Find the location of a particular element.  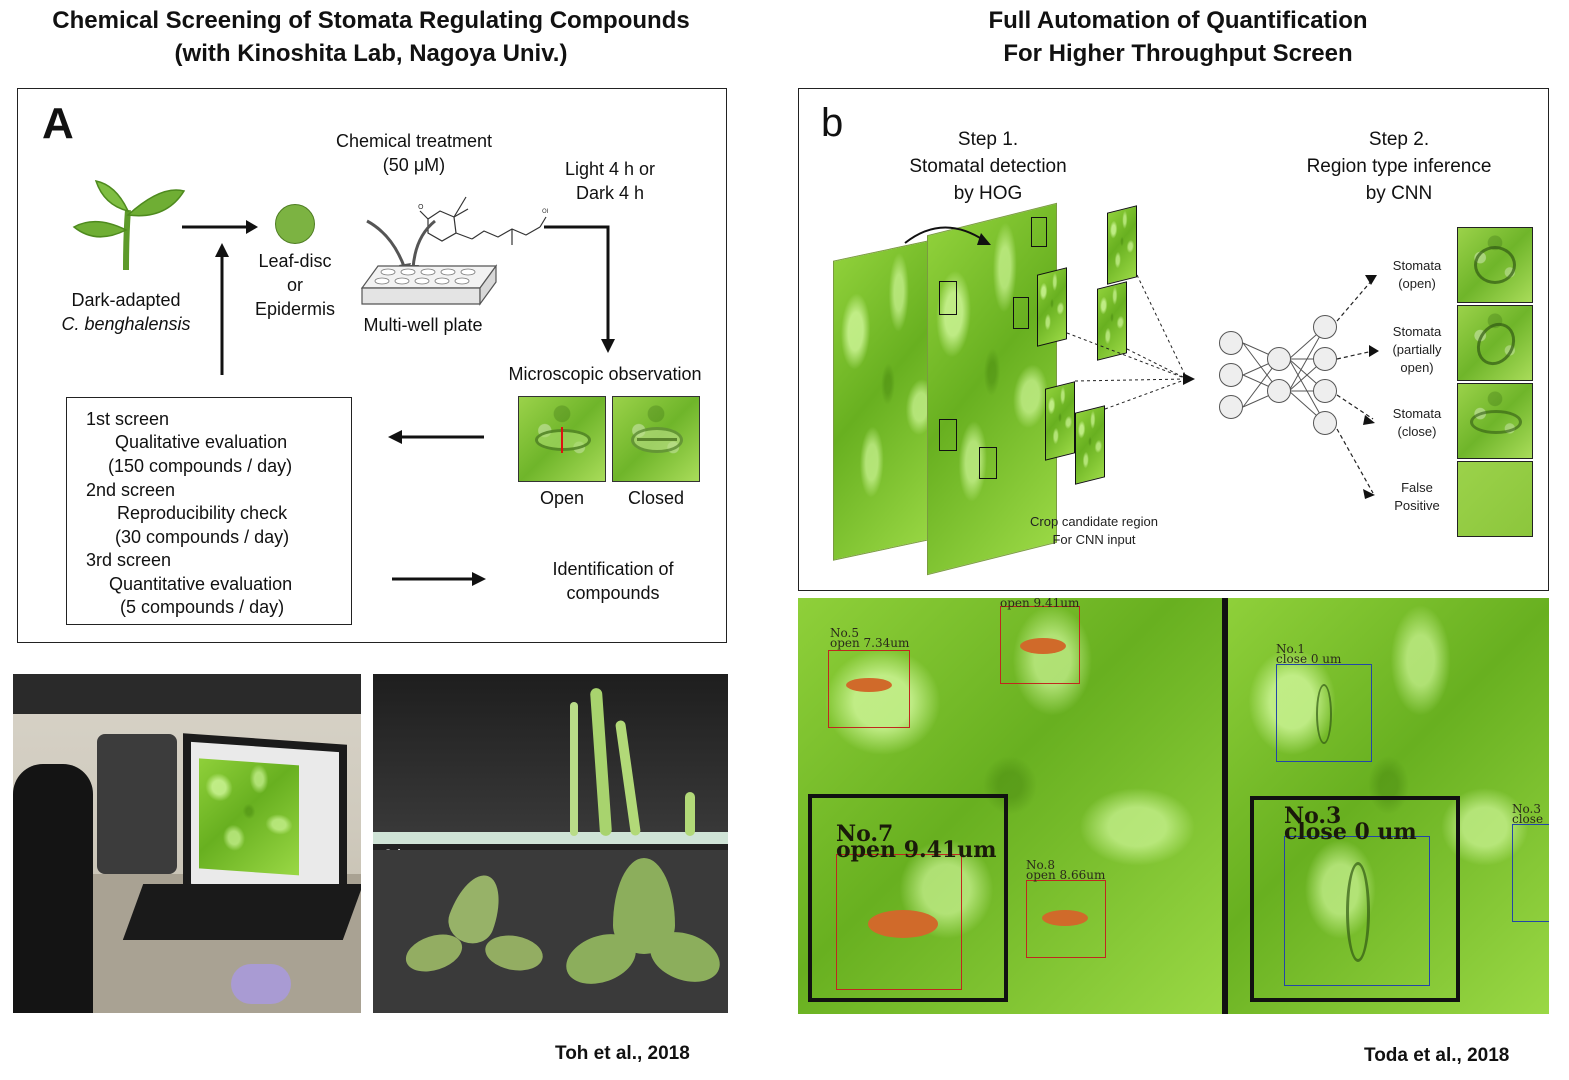

left-title-line2: (with Kinoshita Lab, Nagoya Univ.) is located at coordinates (371, 53).